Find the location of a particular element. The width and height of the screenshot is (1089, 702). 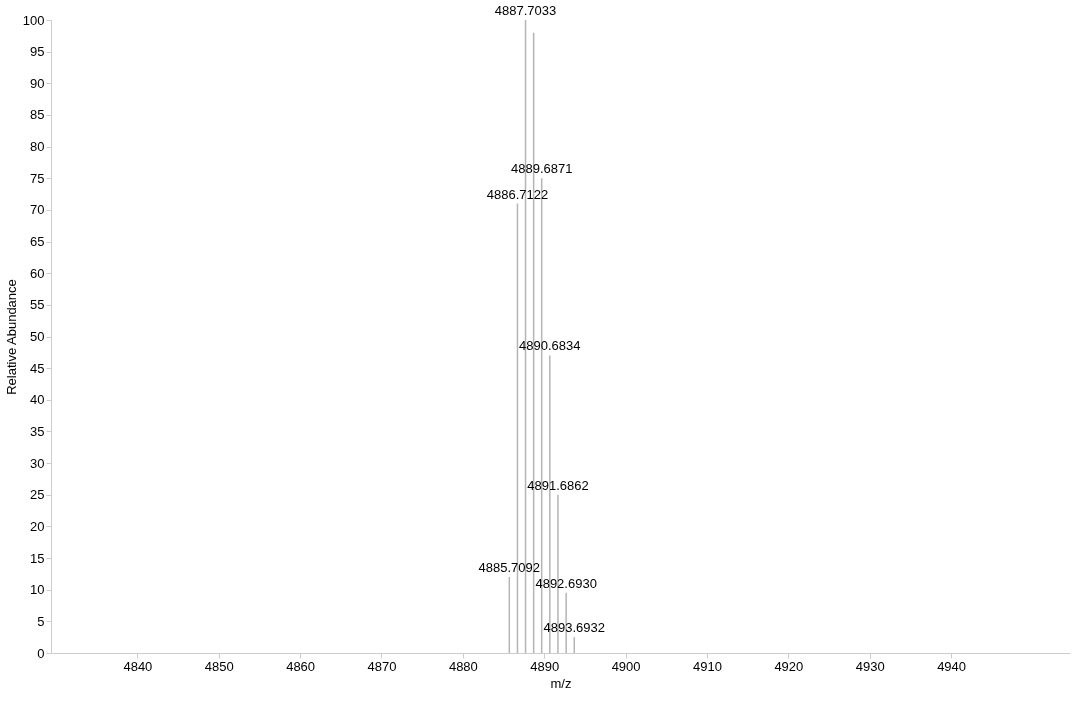

y-tick-label: 5 is located at coordinates (41, 621).